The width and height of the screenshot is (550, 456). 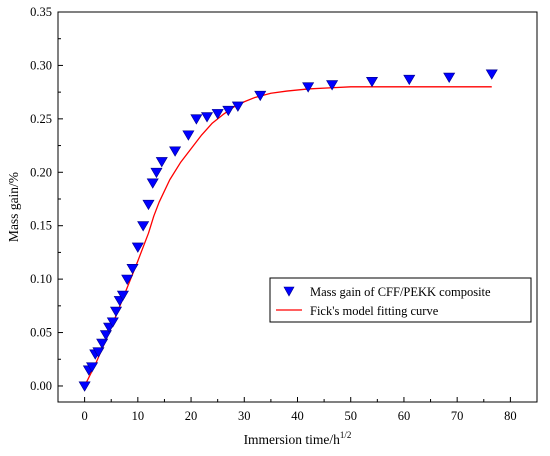 What do you see at coordinates (298, 438) in the screenshot?
I see `x-axis-title: Immersion time/h1/2` at bounding box center [298, 438].